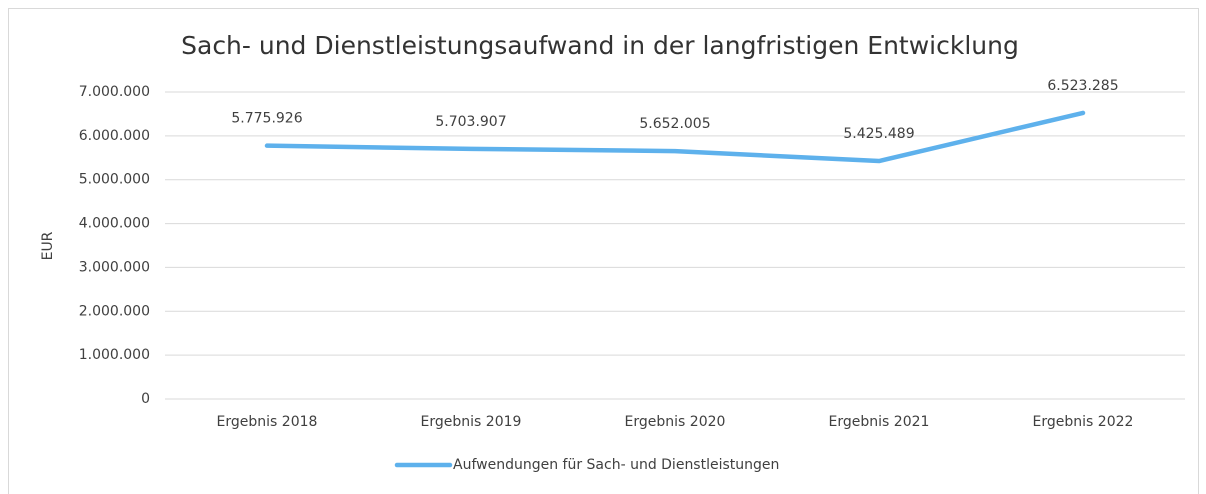  What do you see at coordinates (114, 92) in the screenshot?
I see `y-tick-label: 7.000.000` at bounding box center [114, 92].